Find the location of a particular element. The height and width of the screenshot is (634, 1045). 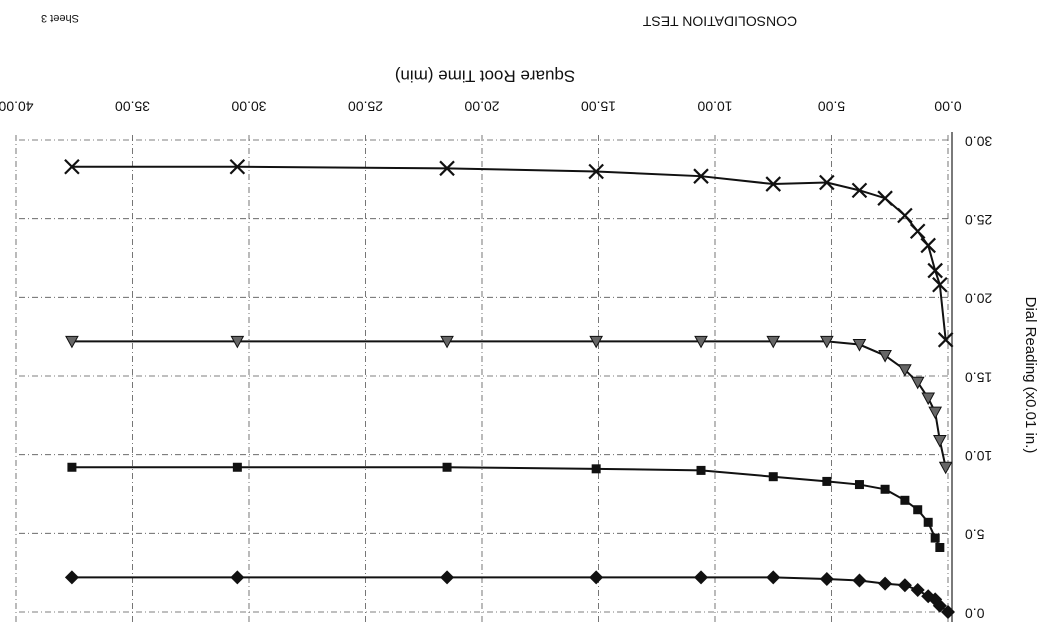

x-tick-label: 20.00 is located at coordinates (481, 106).